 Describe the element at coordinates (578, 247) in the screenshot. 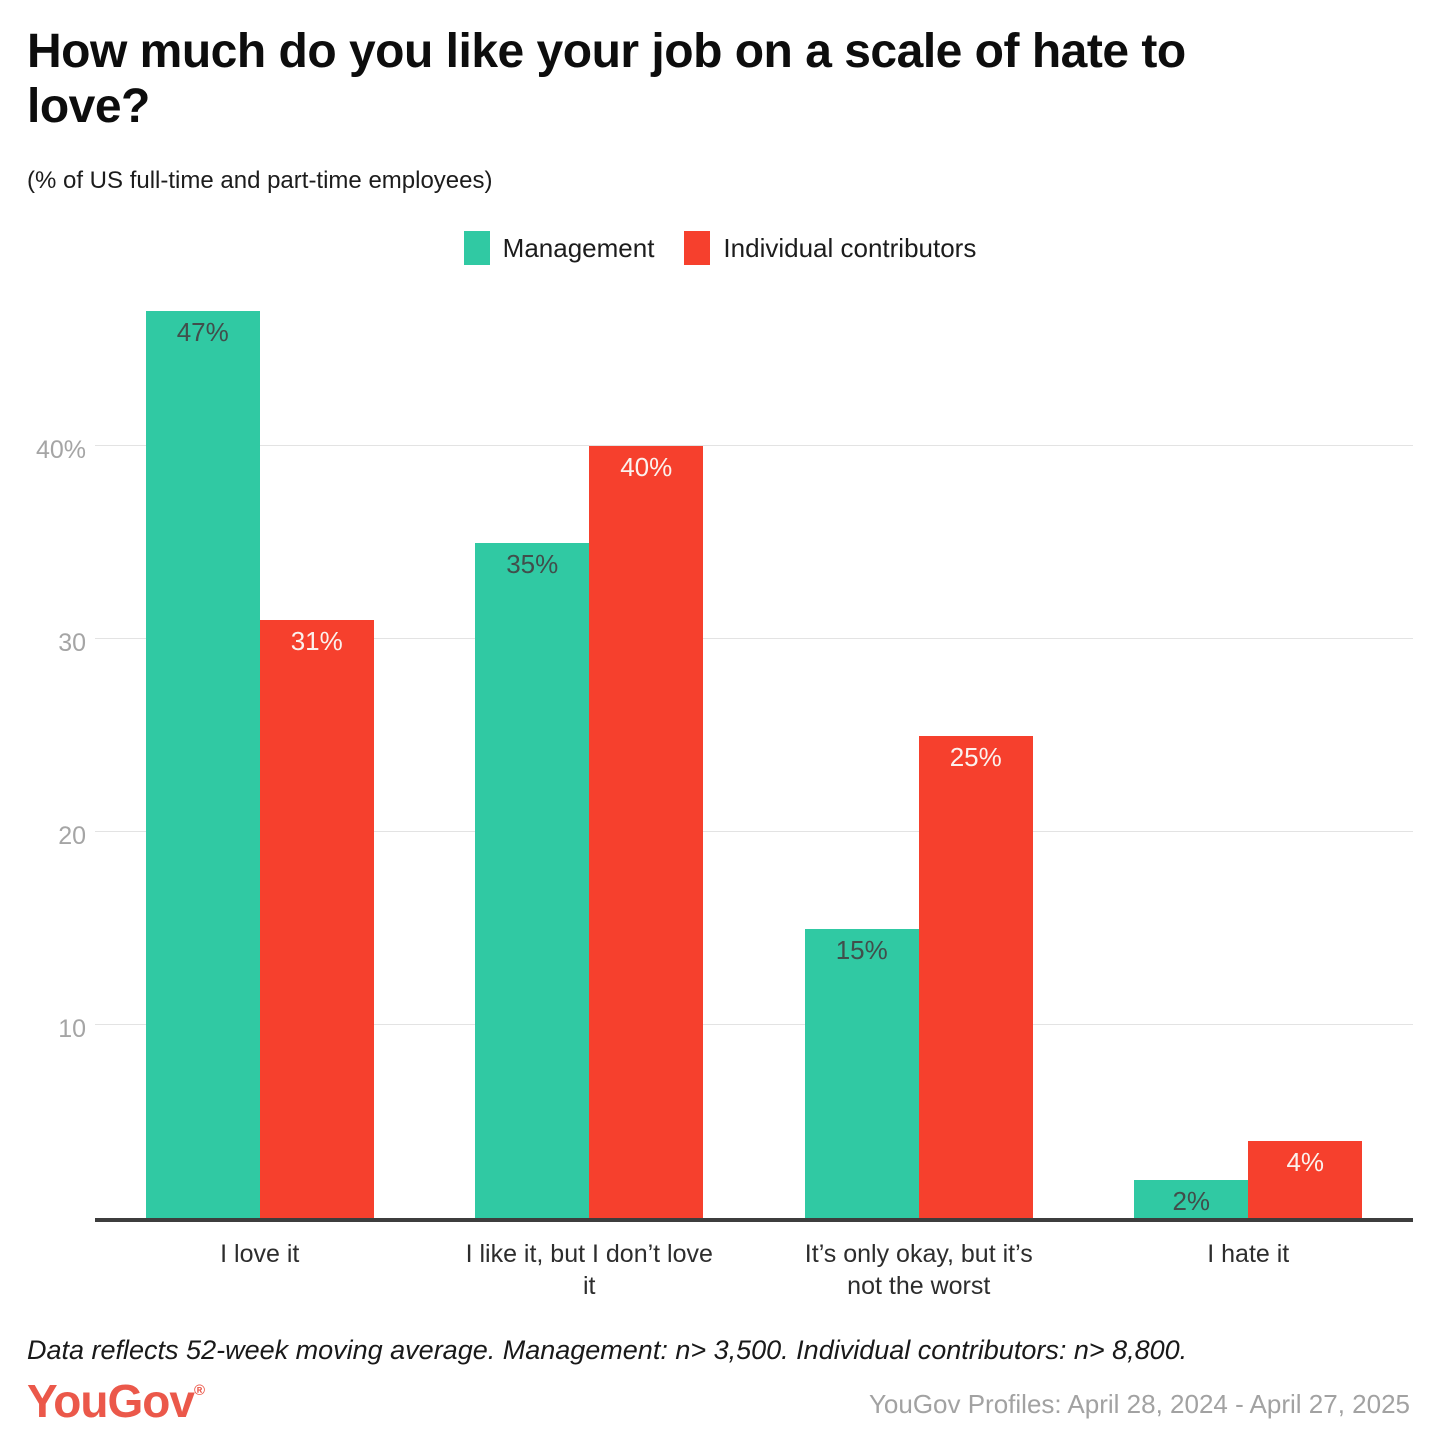

I see `legend-label-management: Management` at that location.